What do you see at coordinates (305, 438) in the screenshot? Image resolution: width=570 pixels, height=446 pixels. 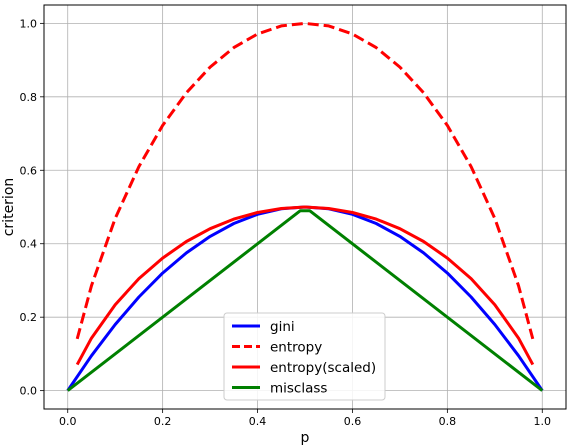 I see `x-axis-label: p` at bounding box center [305, 438].